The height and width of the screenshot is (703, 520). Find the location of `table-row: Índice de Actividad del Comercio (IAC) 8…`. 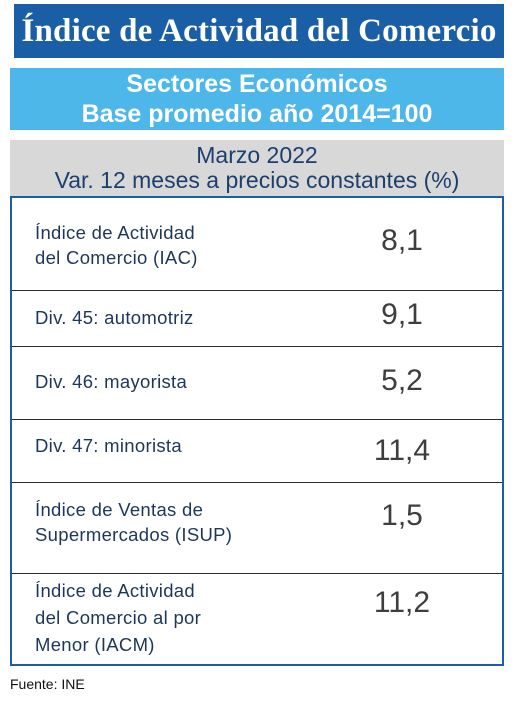

table-row: Índice de Actividad del Comercio (IAC) 8… is located at coordinates (257, 244).